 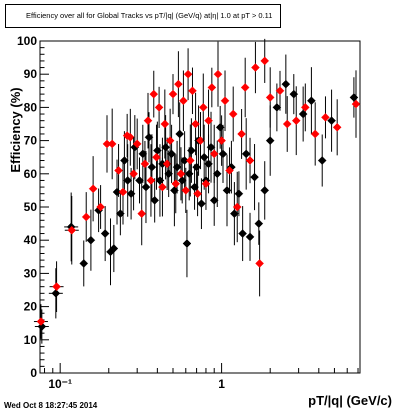 What do you see at coordinates (31, 340) in the screenshot?
I see `y-tick-label: 10` at bounding box center [31, 340].